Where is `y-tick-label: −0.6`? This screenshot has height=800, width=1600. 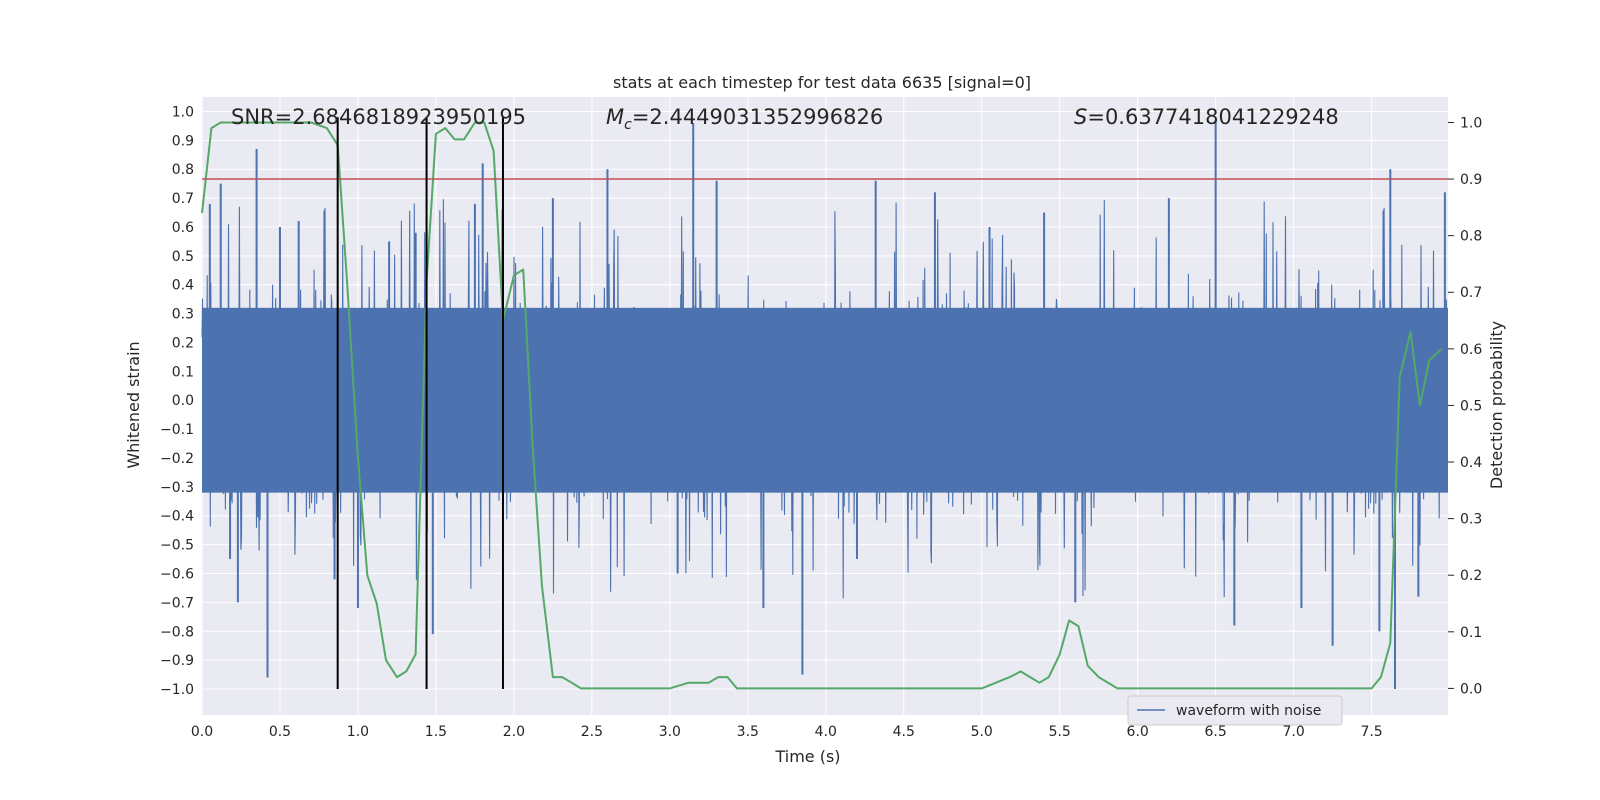 y-tick-label: −0.6 is located at coordinates (177, 574).